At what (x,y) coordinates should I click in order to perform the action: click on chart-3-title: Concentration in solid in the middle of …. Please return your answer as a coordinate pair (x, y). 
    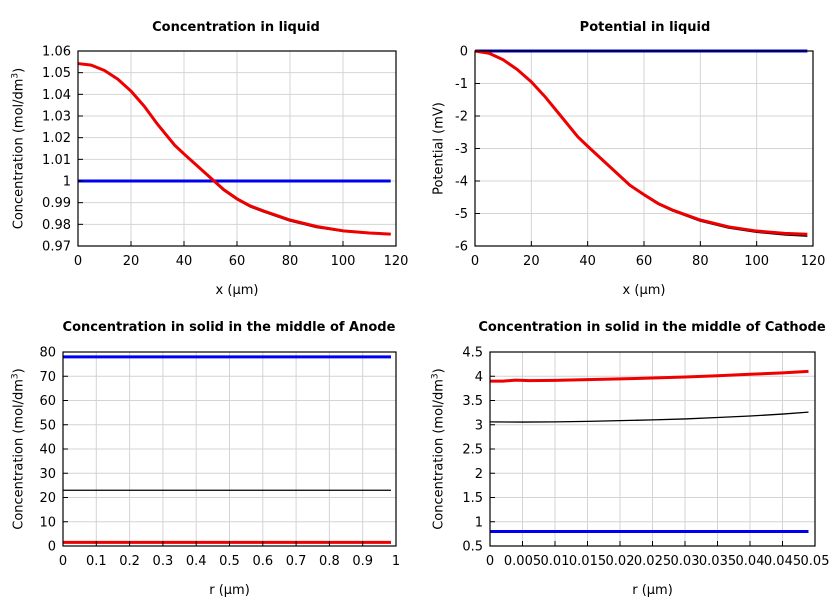
    Looking at the image, I should click on (229, 327).